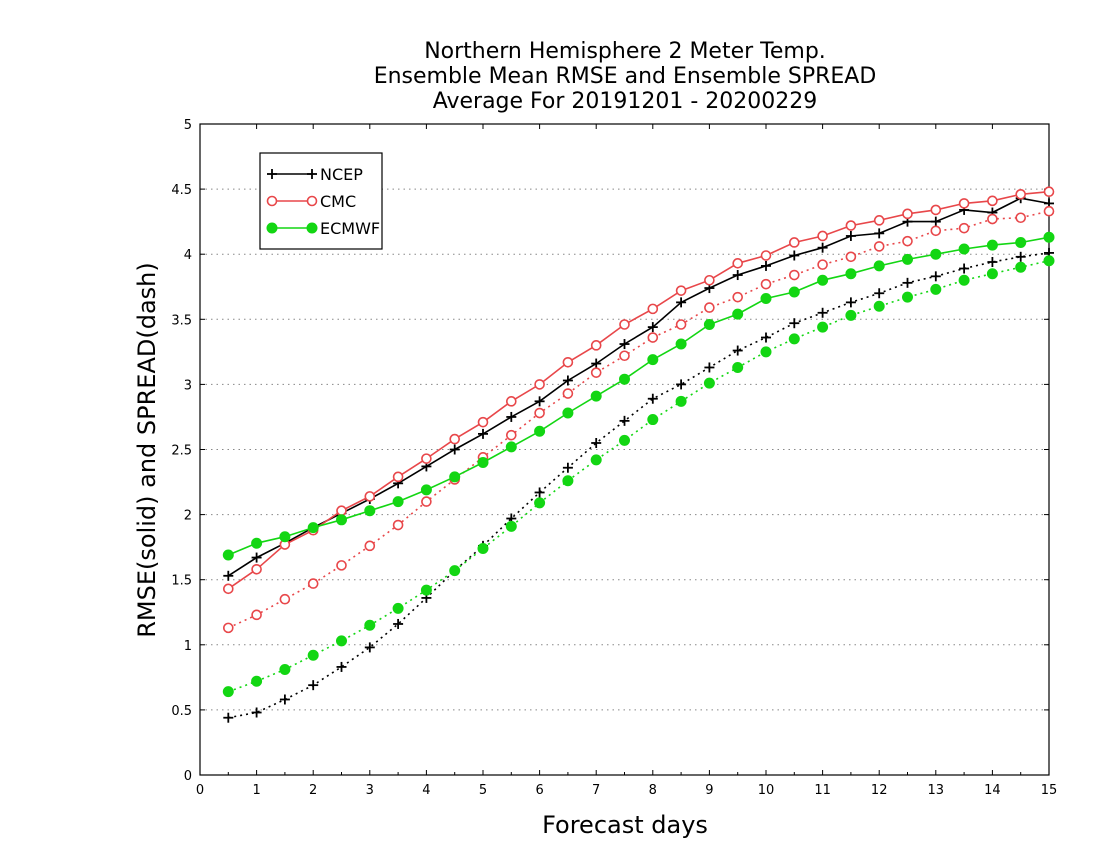 This screenshot has width=1100, height=850. Describe the element at coordinates (181, 190) in the screenshot. I see `y-tick-label: 4.5` at that location.